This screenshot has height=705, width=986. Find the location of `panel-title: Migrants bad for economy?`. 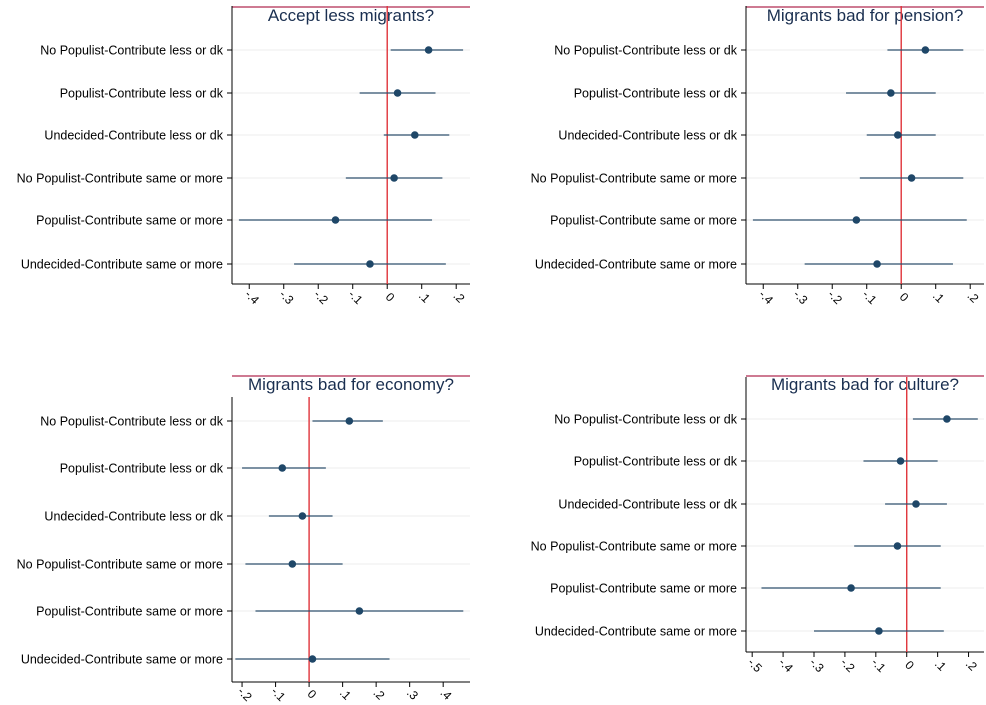

panel-title: Migrants bad for economy? is located at coordinates (351, 384).